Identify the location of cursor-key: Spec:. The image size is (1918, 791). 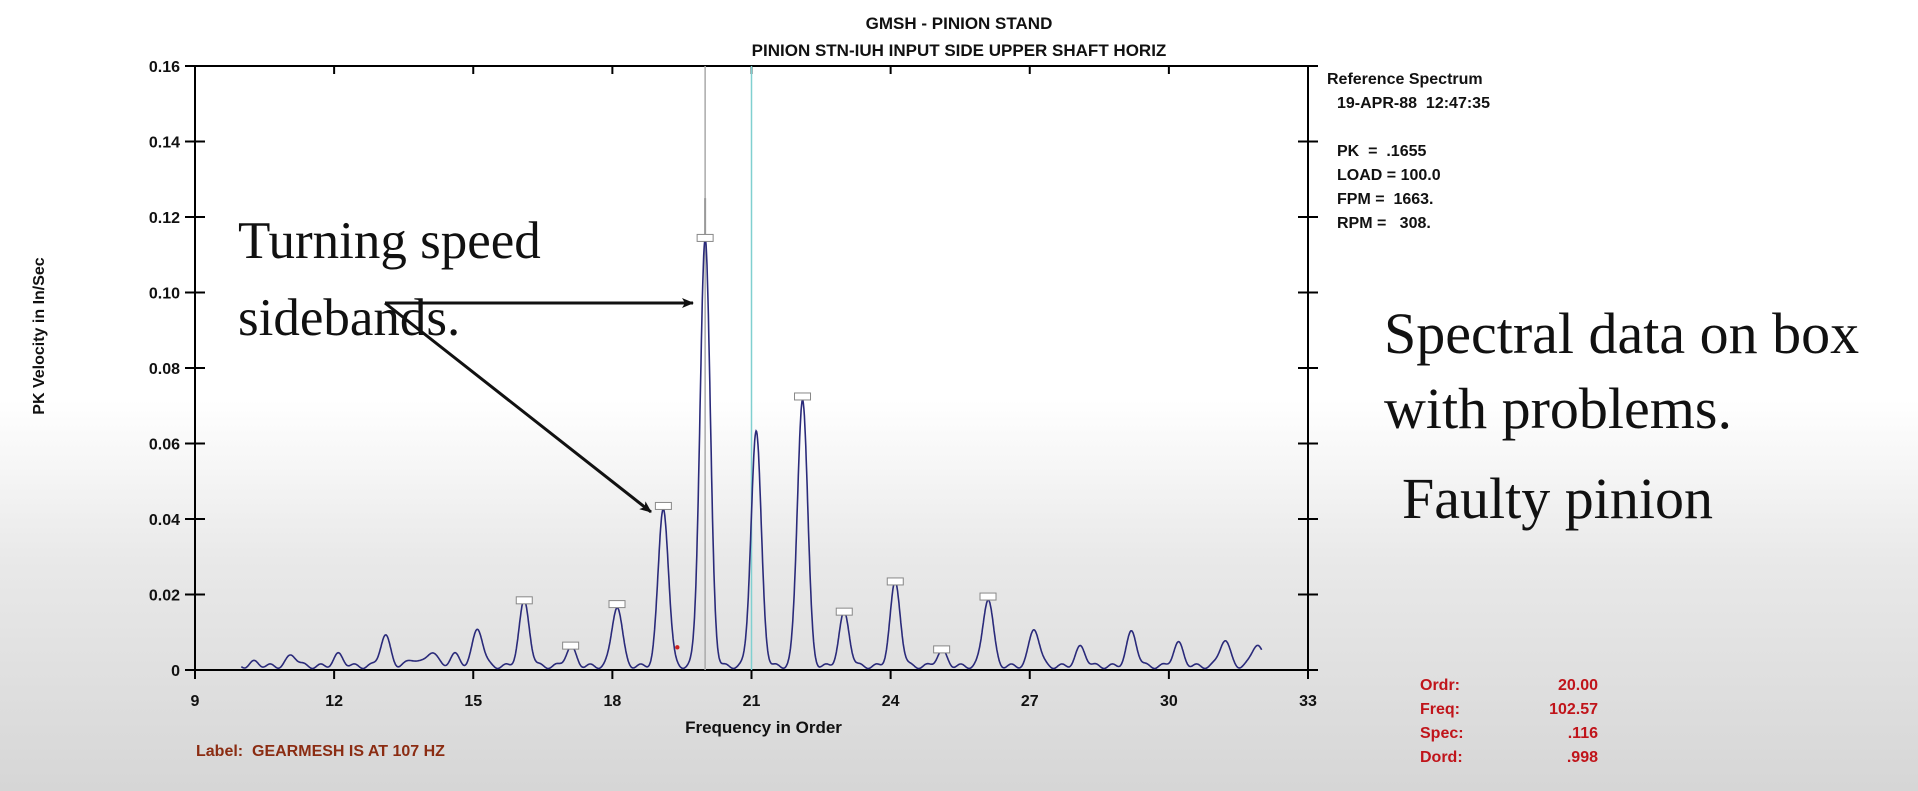
(1442, 733).